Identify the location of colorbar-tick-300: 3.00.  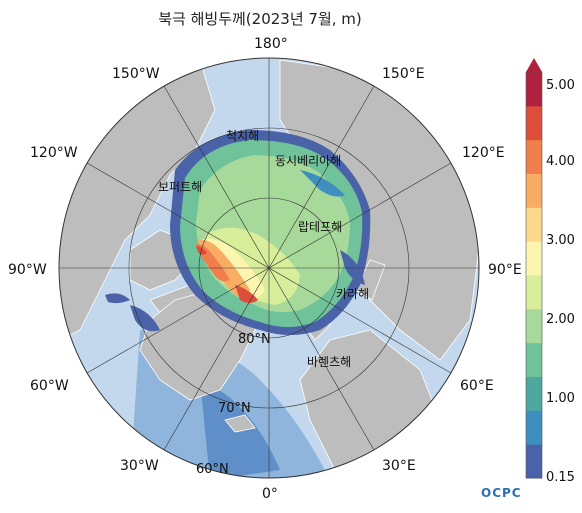
(560, 240).